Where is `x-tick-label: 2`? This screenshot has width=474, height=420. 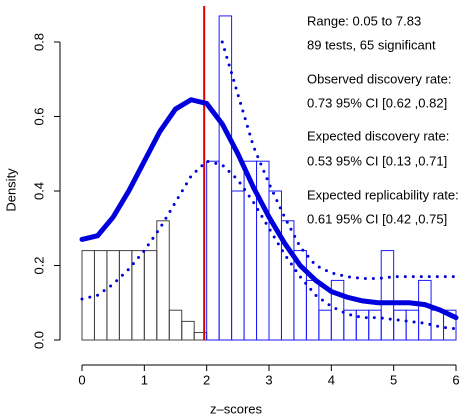 x-tick-label: 2 is located at coordinates (206, 379).